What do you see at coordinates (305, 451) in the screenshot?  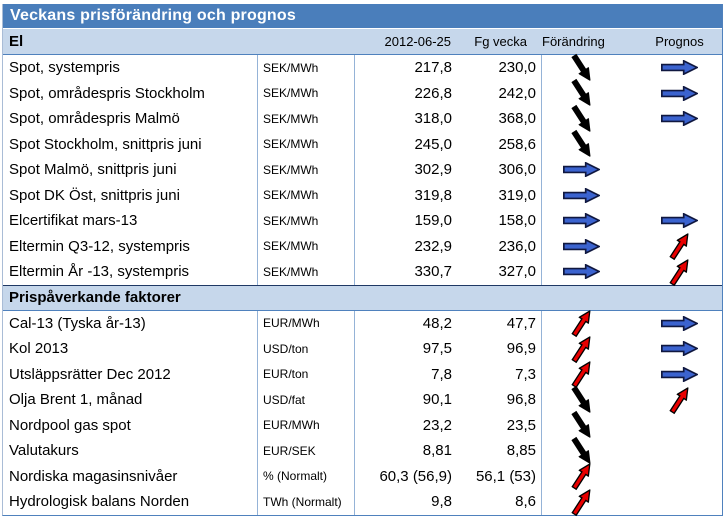 I see `row-unit: EUR/SEK` at bounding box center [305, 451].